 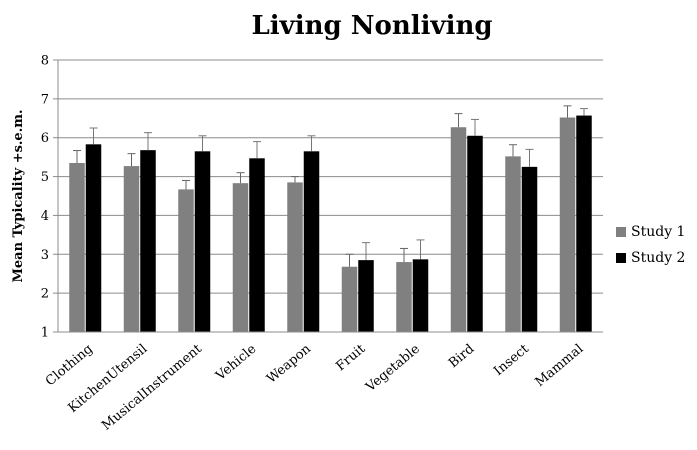 What do you see at coordinates (186, 260) in the screenshot?
I see `bar-1-musicalinstrument` at bounding box center [186, 260].